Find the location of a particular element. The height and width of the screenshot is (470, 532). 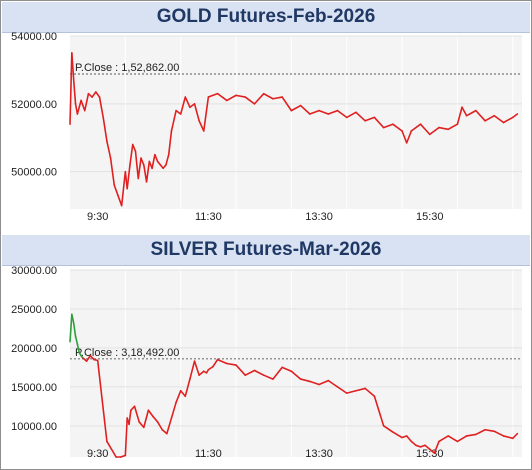

gold-xtick-label: 11:30 is located at coordinates (208, 217).